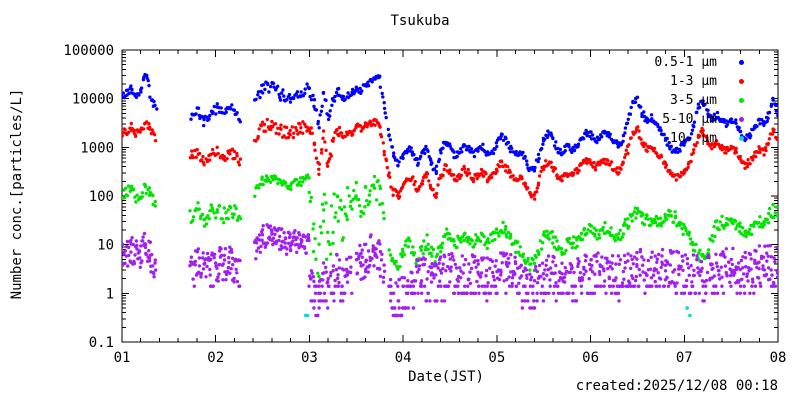 This screenshot has width=800, height=400. Describe the element at coordinates (110, 294) in the screenshot. I see `y-tick-label: 1` at that location.